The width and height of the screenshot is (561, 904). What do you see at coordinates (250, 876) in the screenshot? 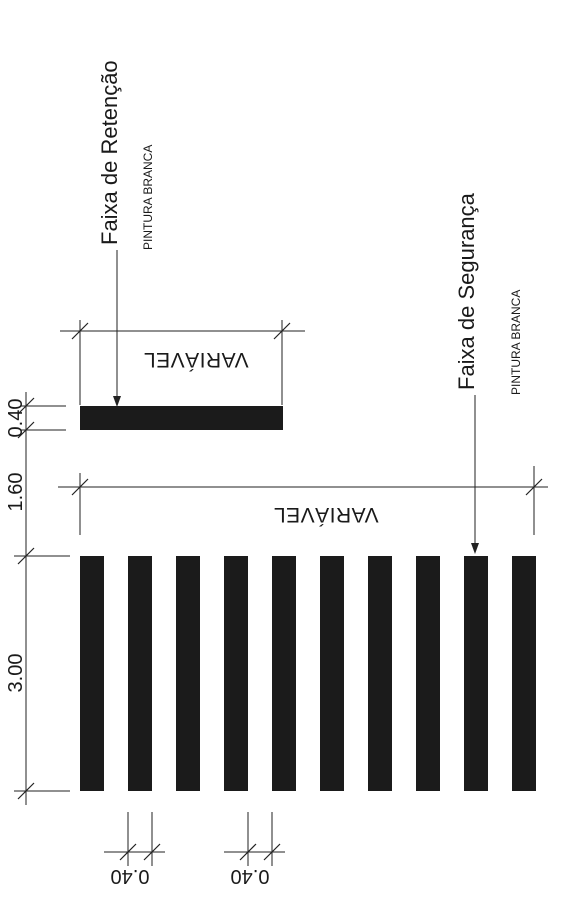
I see `dim-040-gap: 0.40` at bounding box center [250, 876].